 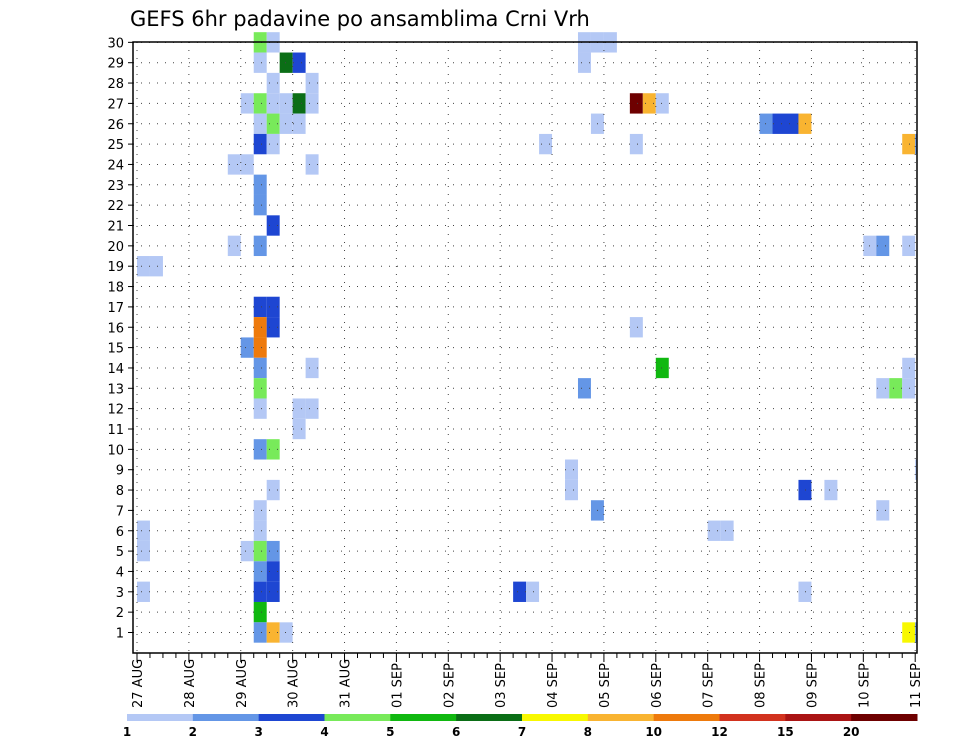 What do you see at coordinates (864, 685) in the screenshot?
I see `x-tick-label: 10 SEP` at bounding box center [864, 685].